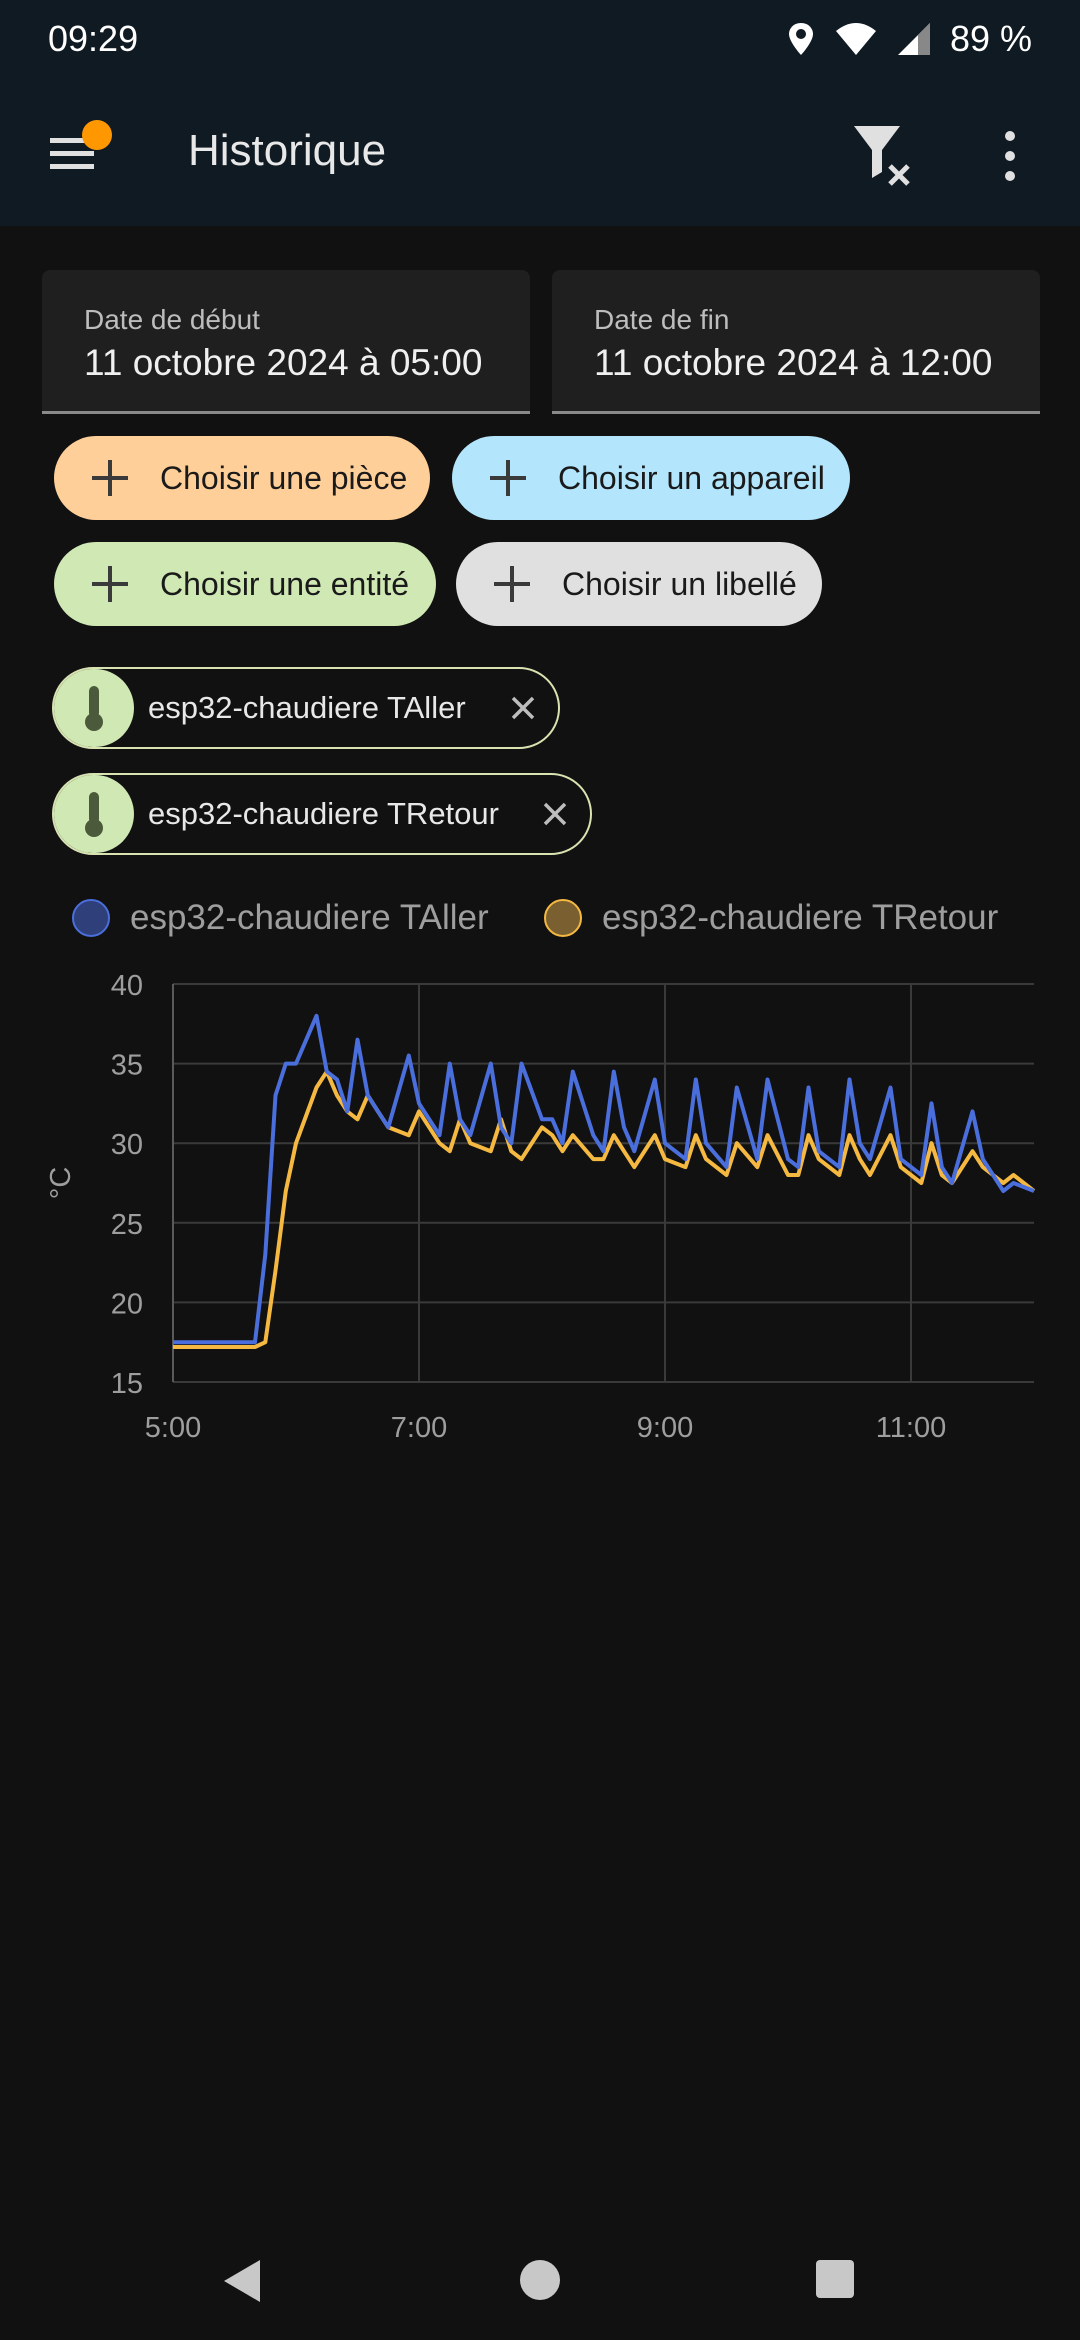  I want to click on legend-label: esp32-chaudiere TAller, so click(309, 918).